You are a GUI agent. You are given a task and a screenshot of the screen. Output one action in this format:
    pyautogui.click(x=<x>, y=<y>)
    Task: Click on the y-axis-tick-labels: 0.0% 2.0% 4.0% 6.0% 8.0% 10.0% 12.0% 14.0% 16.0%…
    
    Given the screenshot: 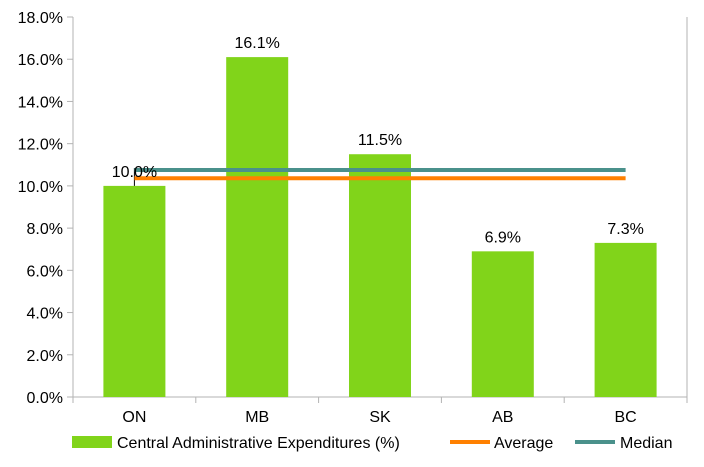 What is the action you would take?
    pyautogui.click(x=40, y=208)
    